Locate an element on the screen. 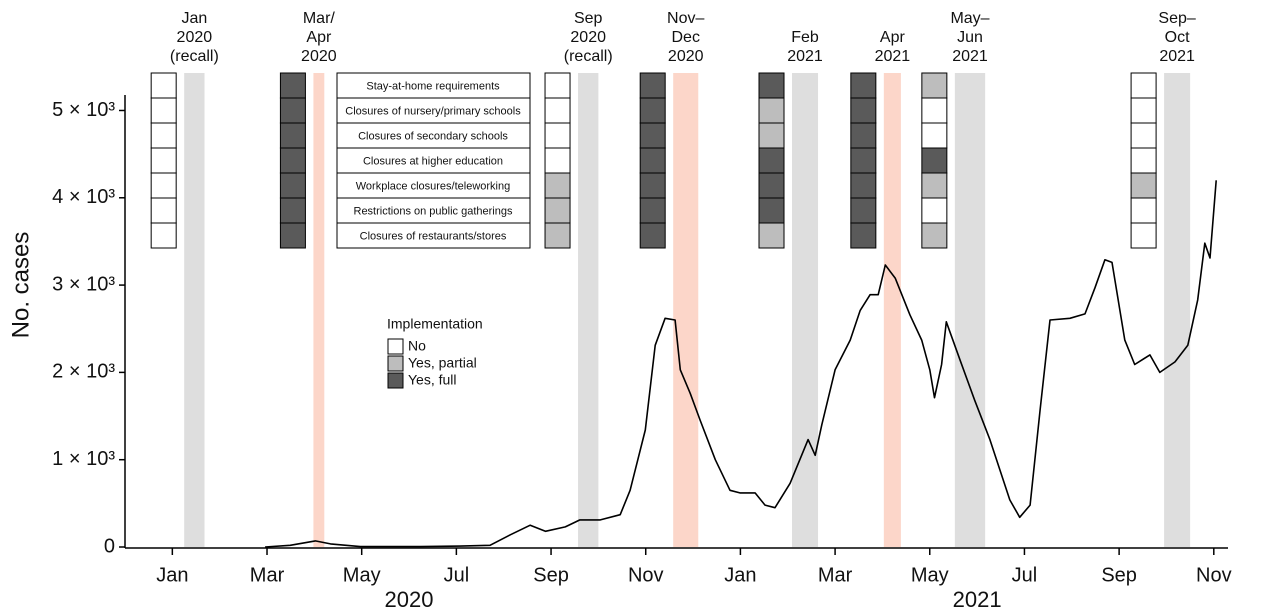  x-tick-label: Nov is located at coordinates (1214, 575).